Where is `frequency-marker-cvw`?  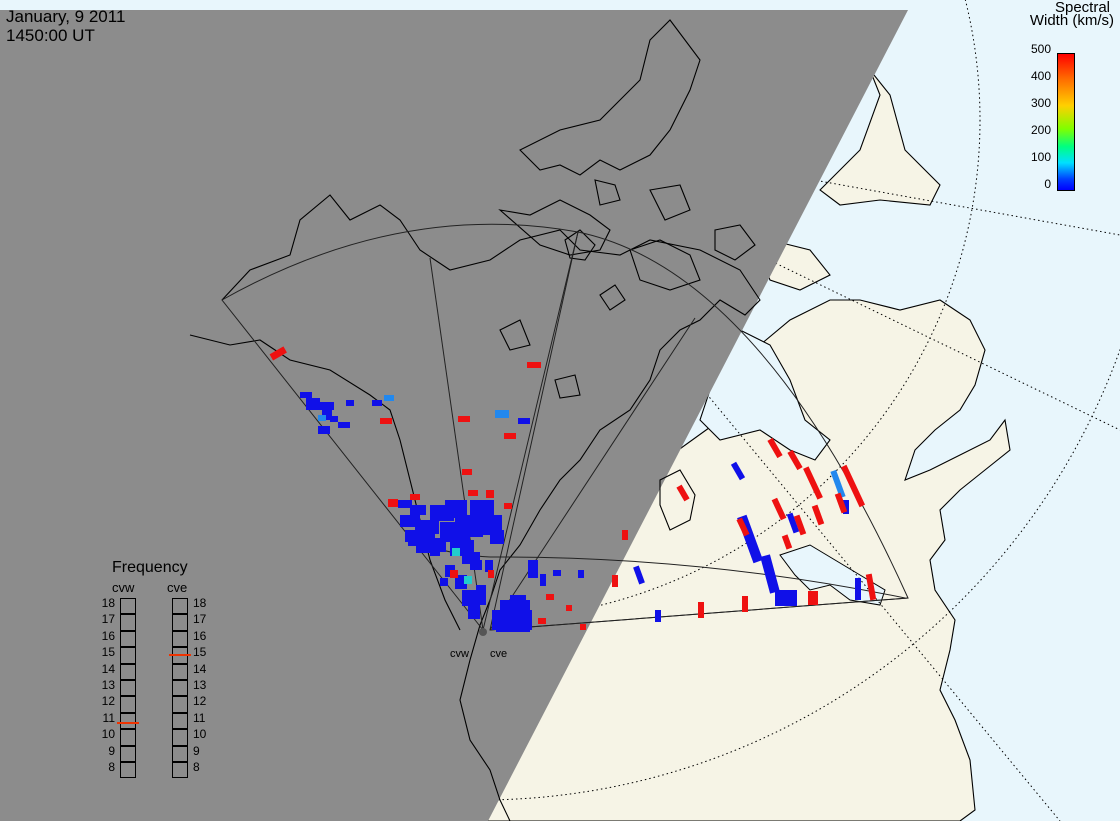 frequency-marker-cvw is located at coordinates (128, 722).